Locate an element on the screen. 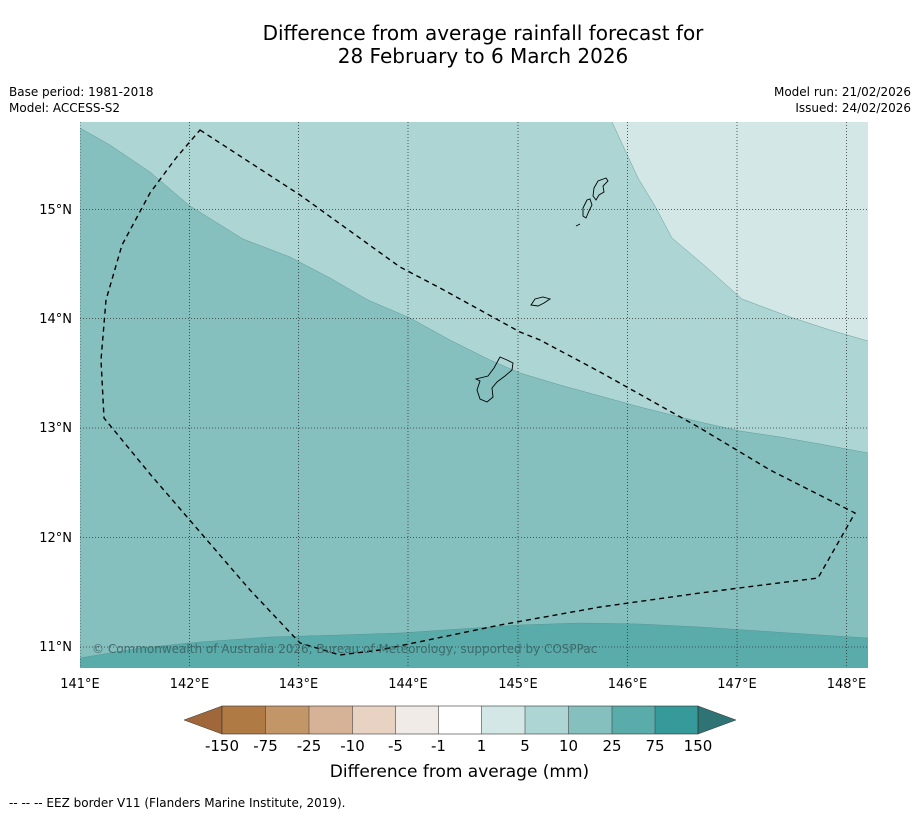 The height and width of the screenshot is (816, 919). colorbar-tick: -75 is located at coordinates (265, 746).